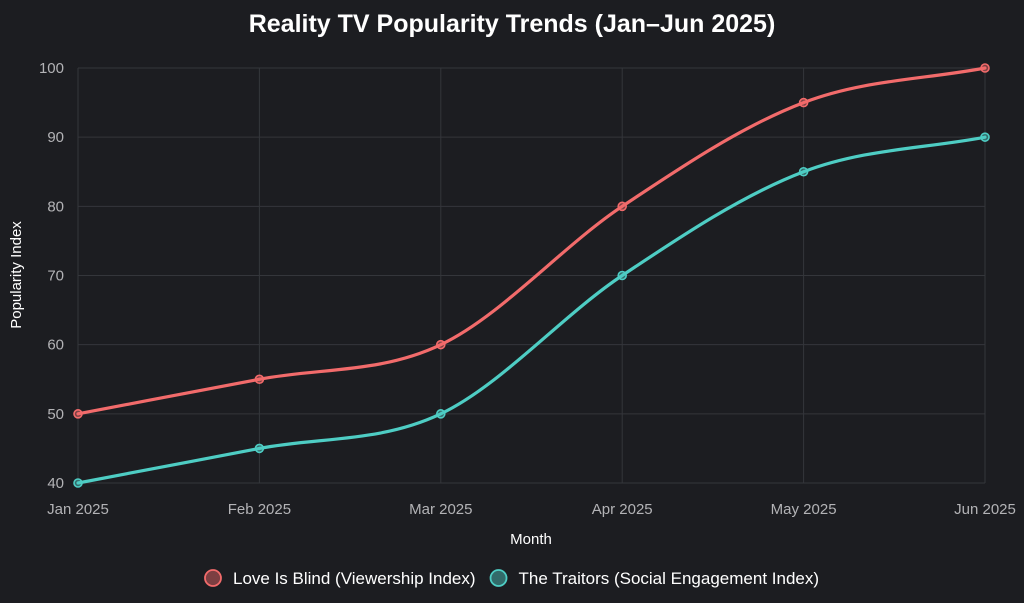 This screenshot has height=603, width=1024. I want to click on legend-item: Love Is Blind (Viewership Index), so click(340, 578).